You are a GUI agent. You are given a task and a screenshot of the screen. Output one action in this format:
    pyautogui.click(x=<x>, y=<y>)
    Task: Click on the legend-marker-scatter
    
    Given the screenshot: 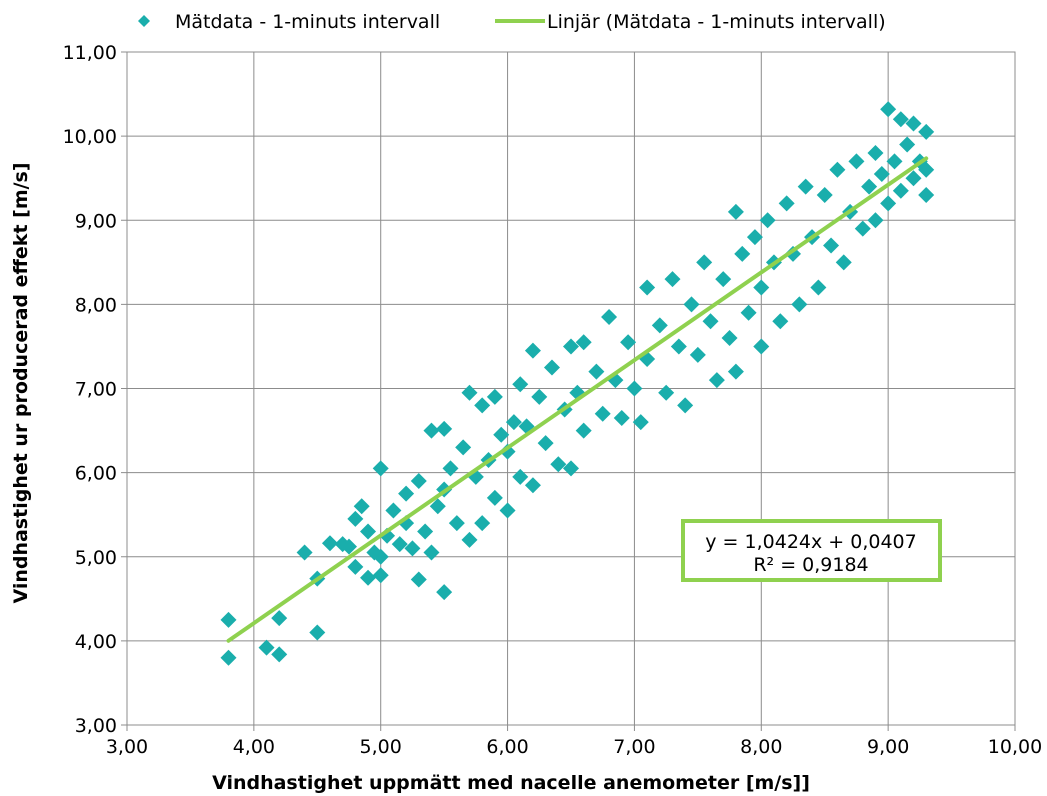 What is the action you would take?
    pyautogui.click(x=144, y=21)
    